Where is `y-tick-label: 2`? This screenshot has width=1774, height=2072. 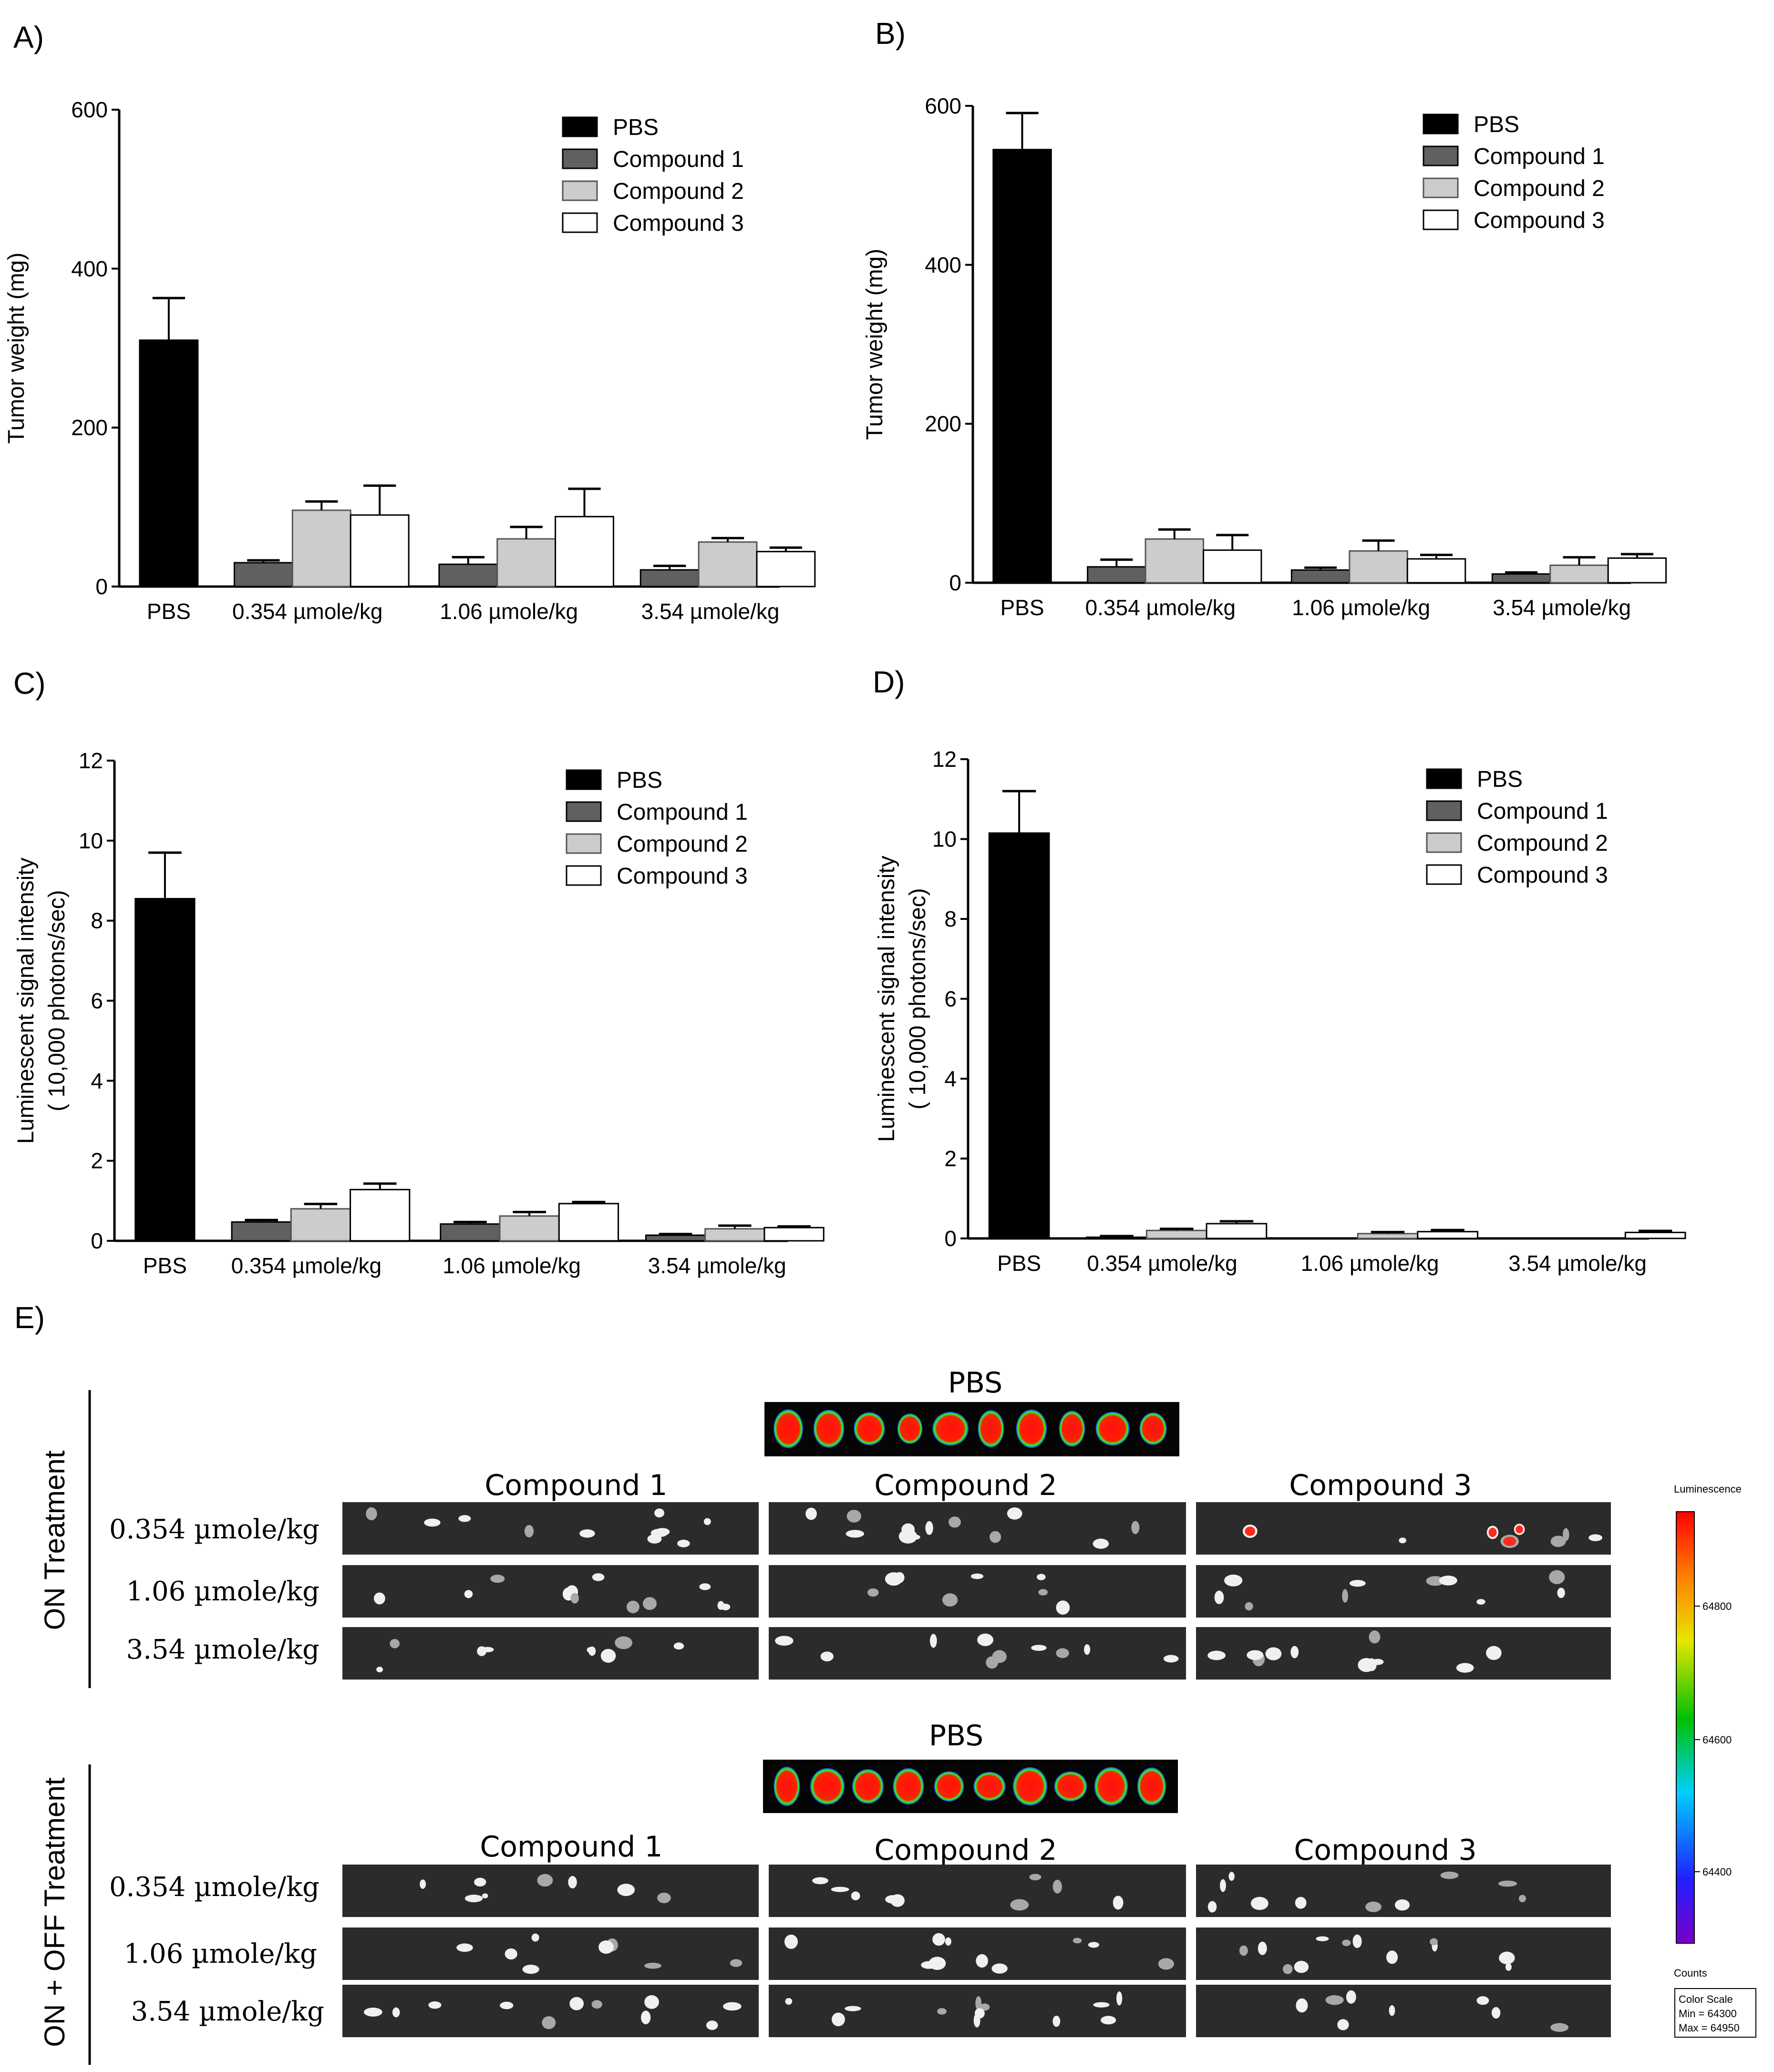
y-tick-label: 2 is located at coordinates (950, 1158).